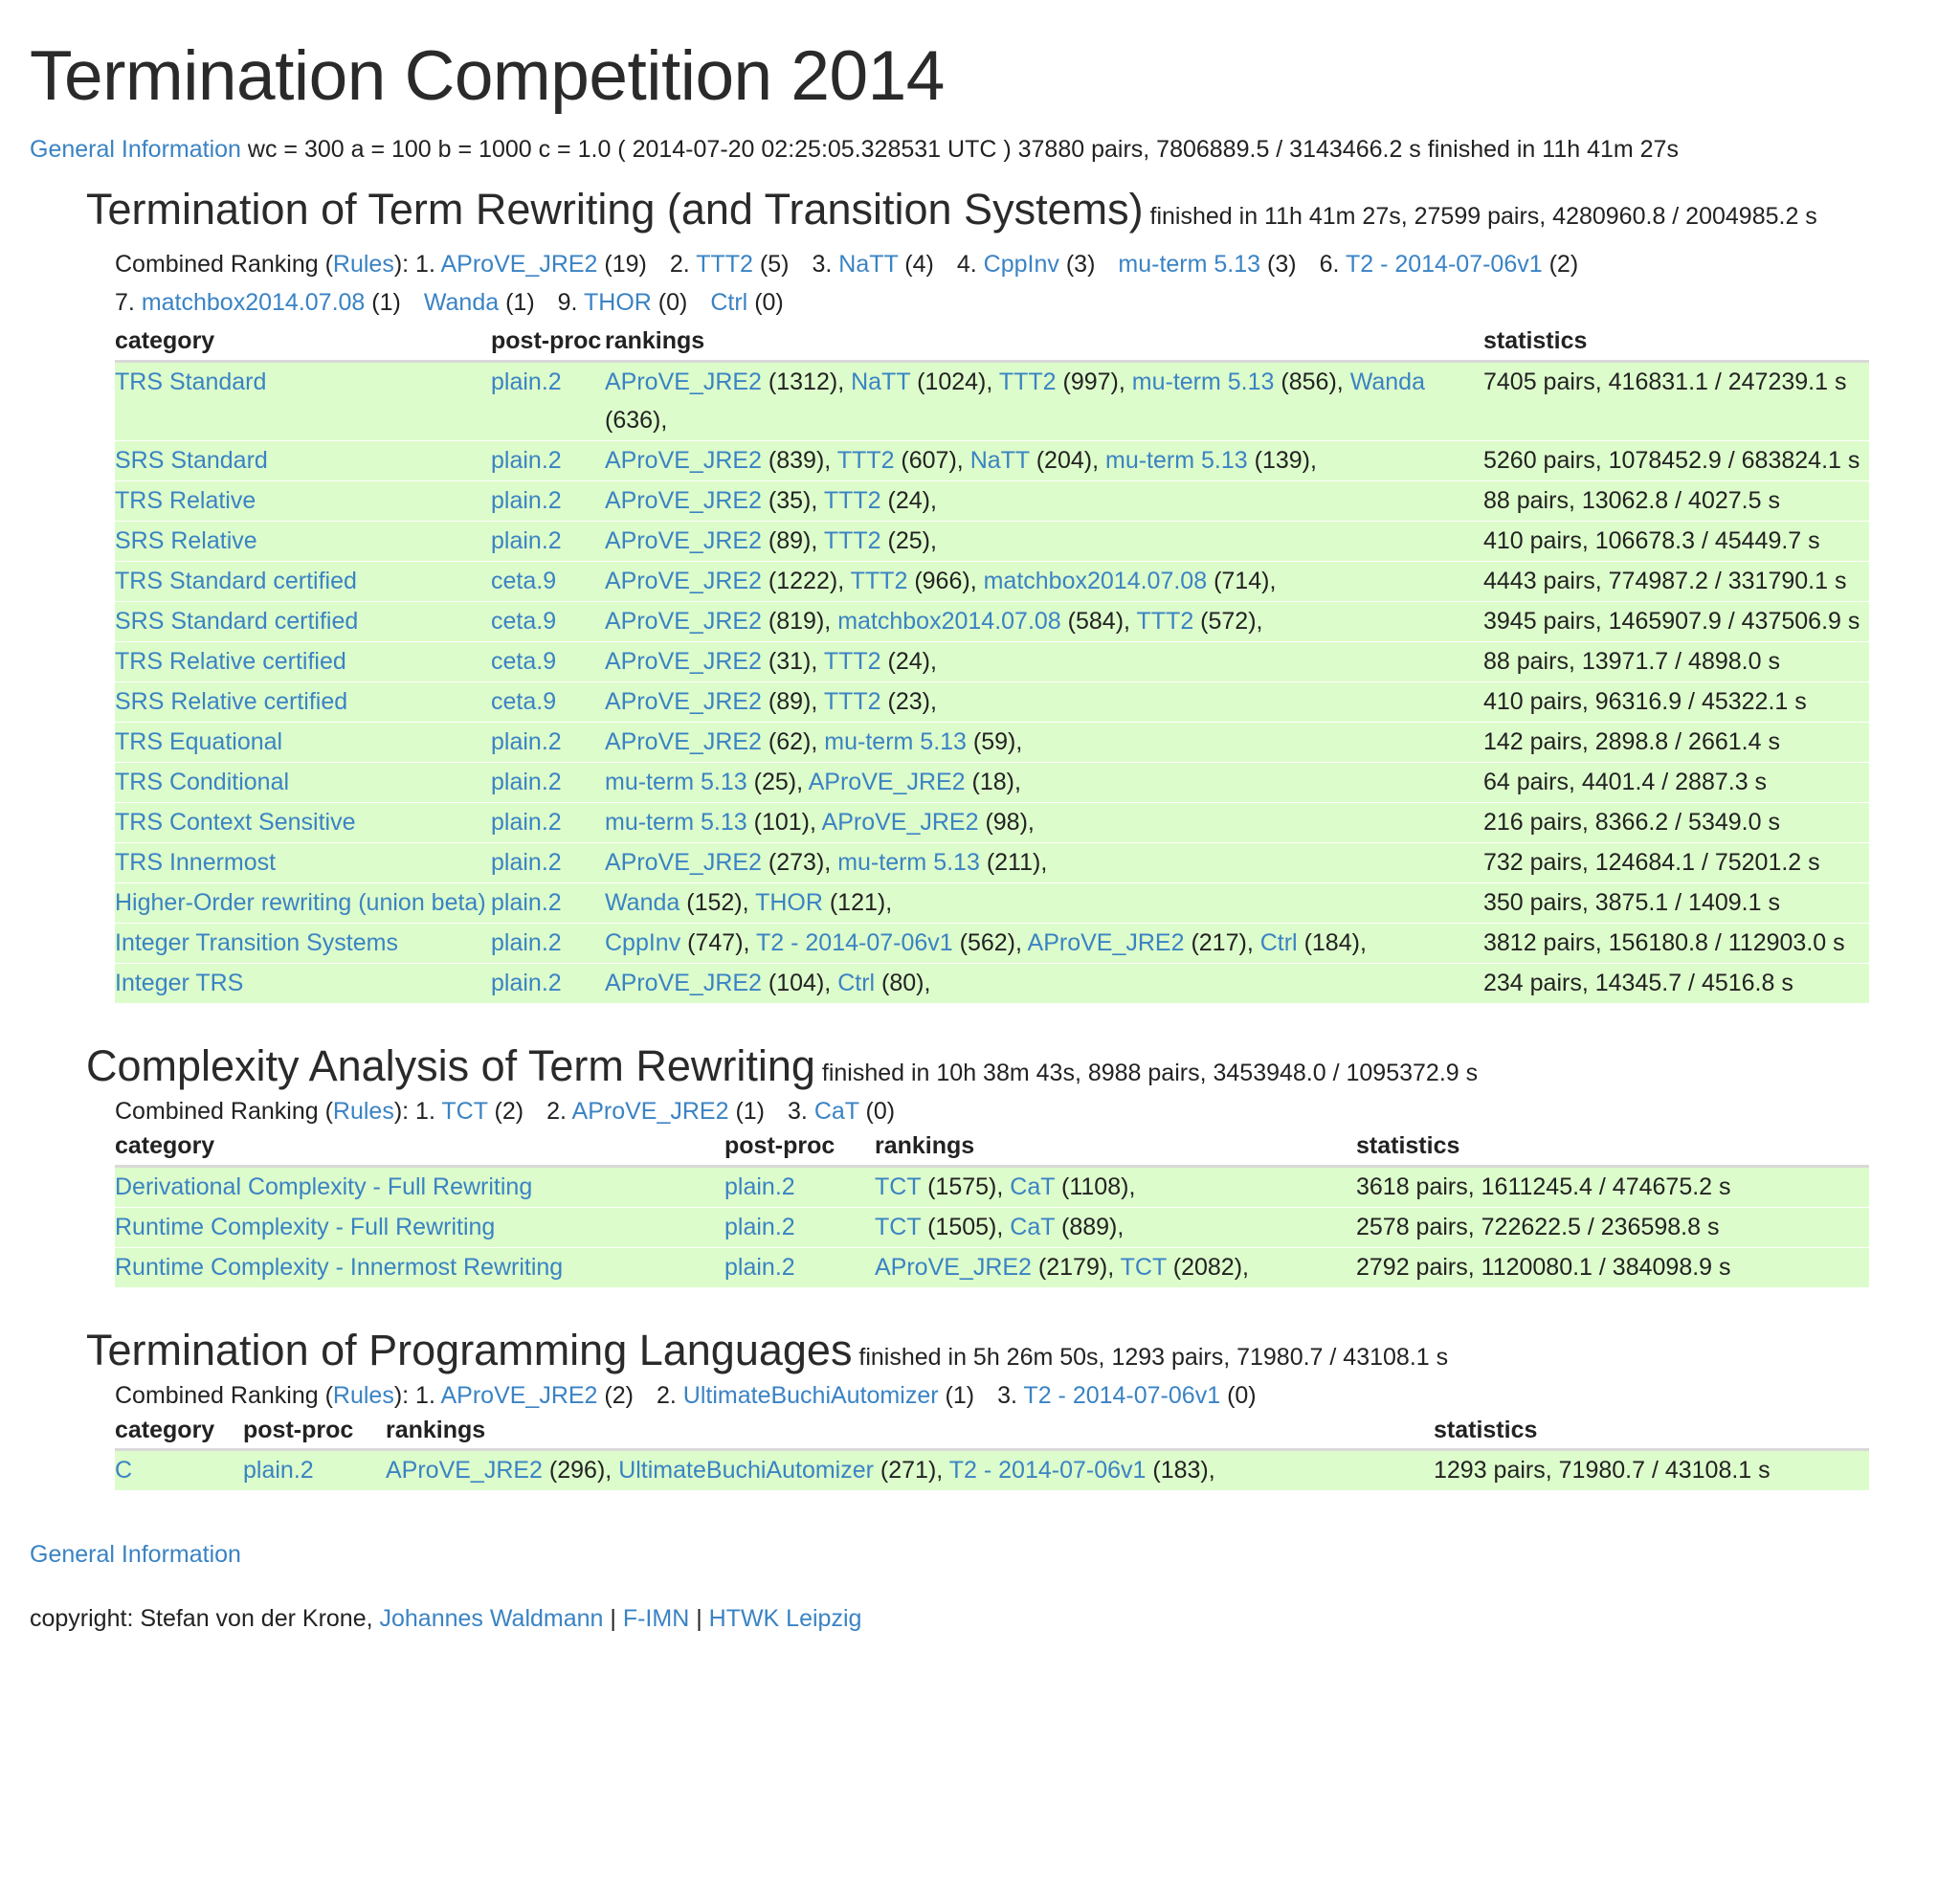  Describe the element at coordinates (199, 741) in the screenshot. I see `category-link: TRS Equational` at that location.